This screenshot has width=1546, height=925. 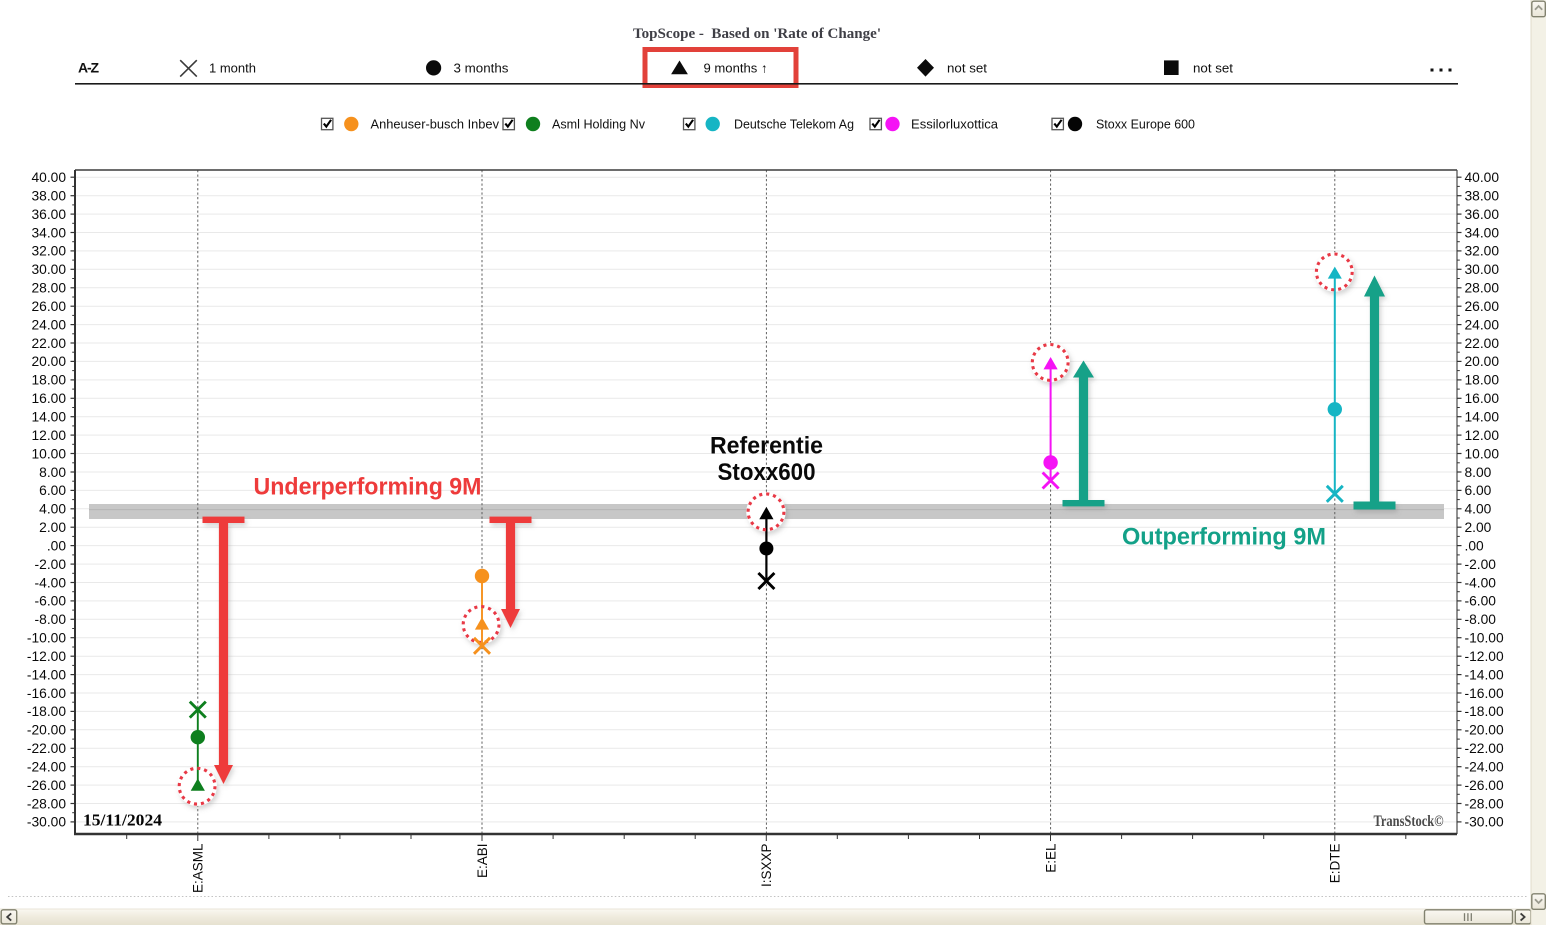 I want to click on svg-text: Referentie, so click(x=766, y=446).